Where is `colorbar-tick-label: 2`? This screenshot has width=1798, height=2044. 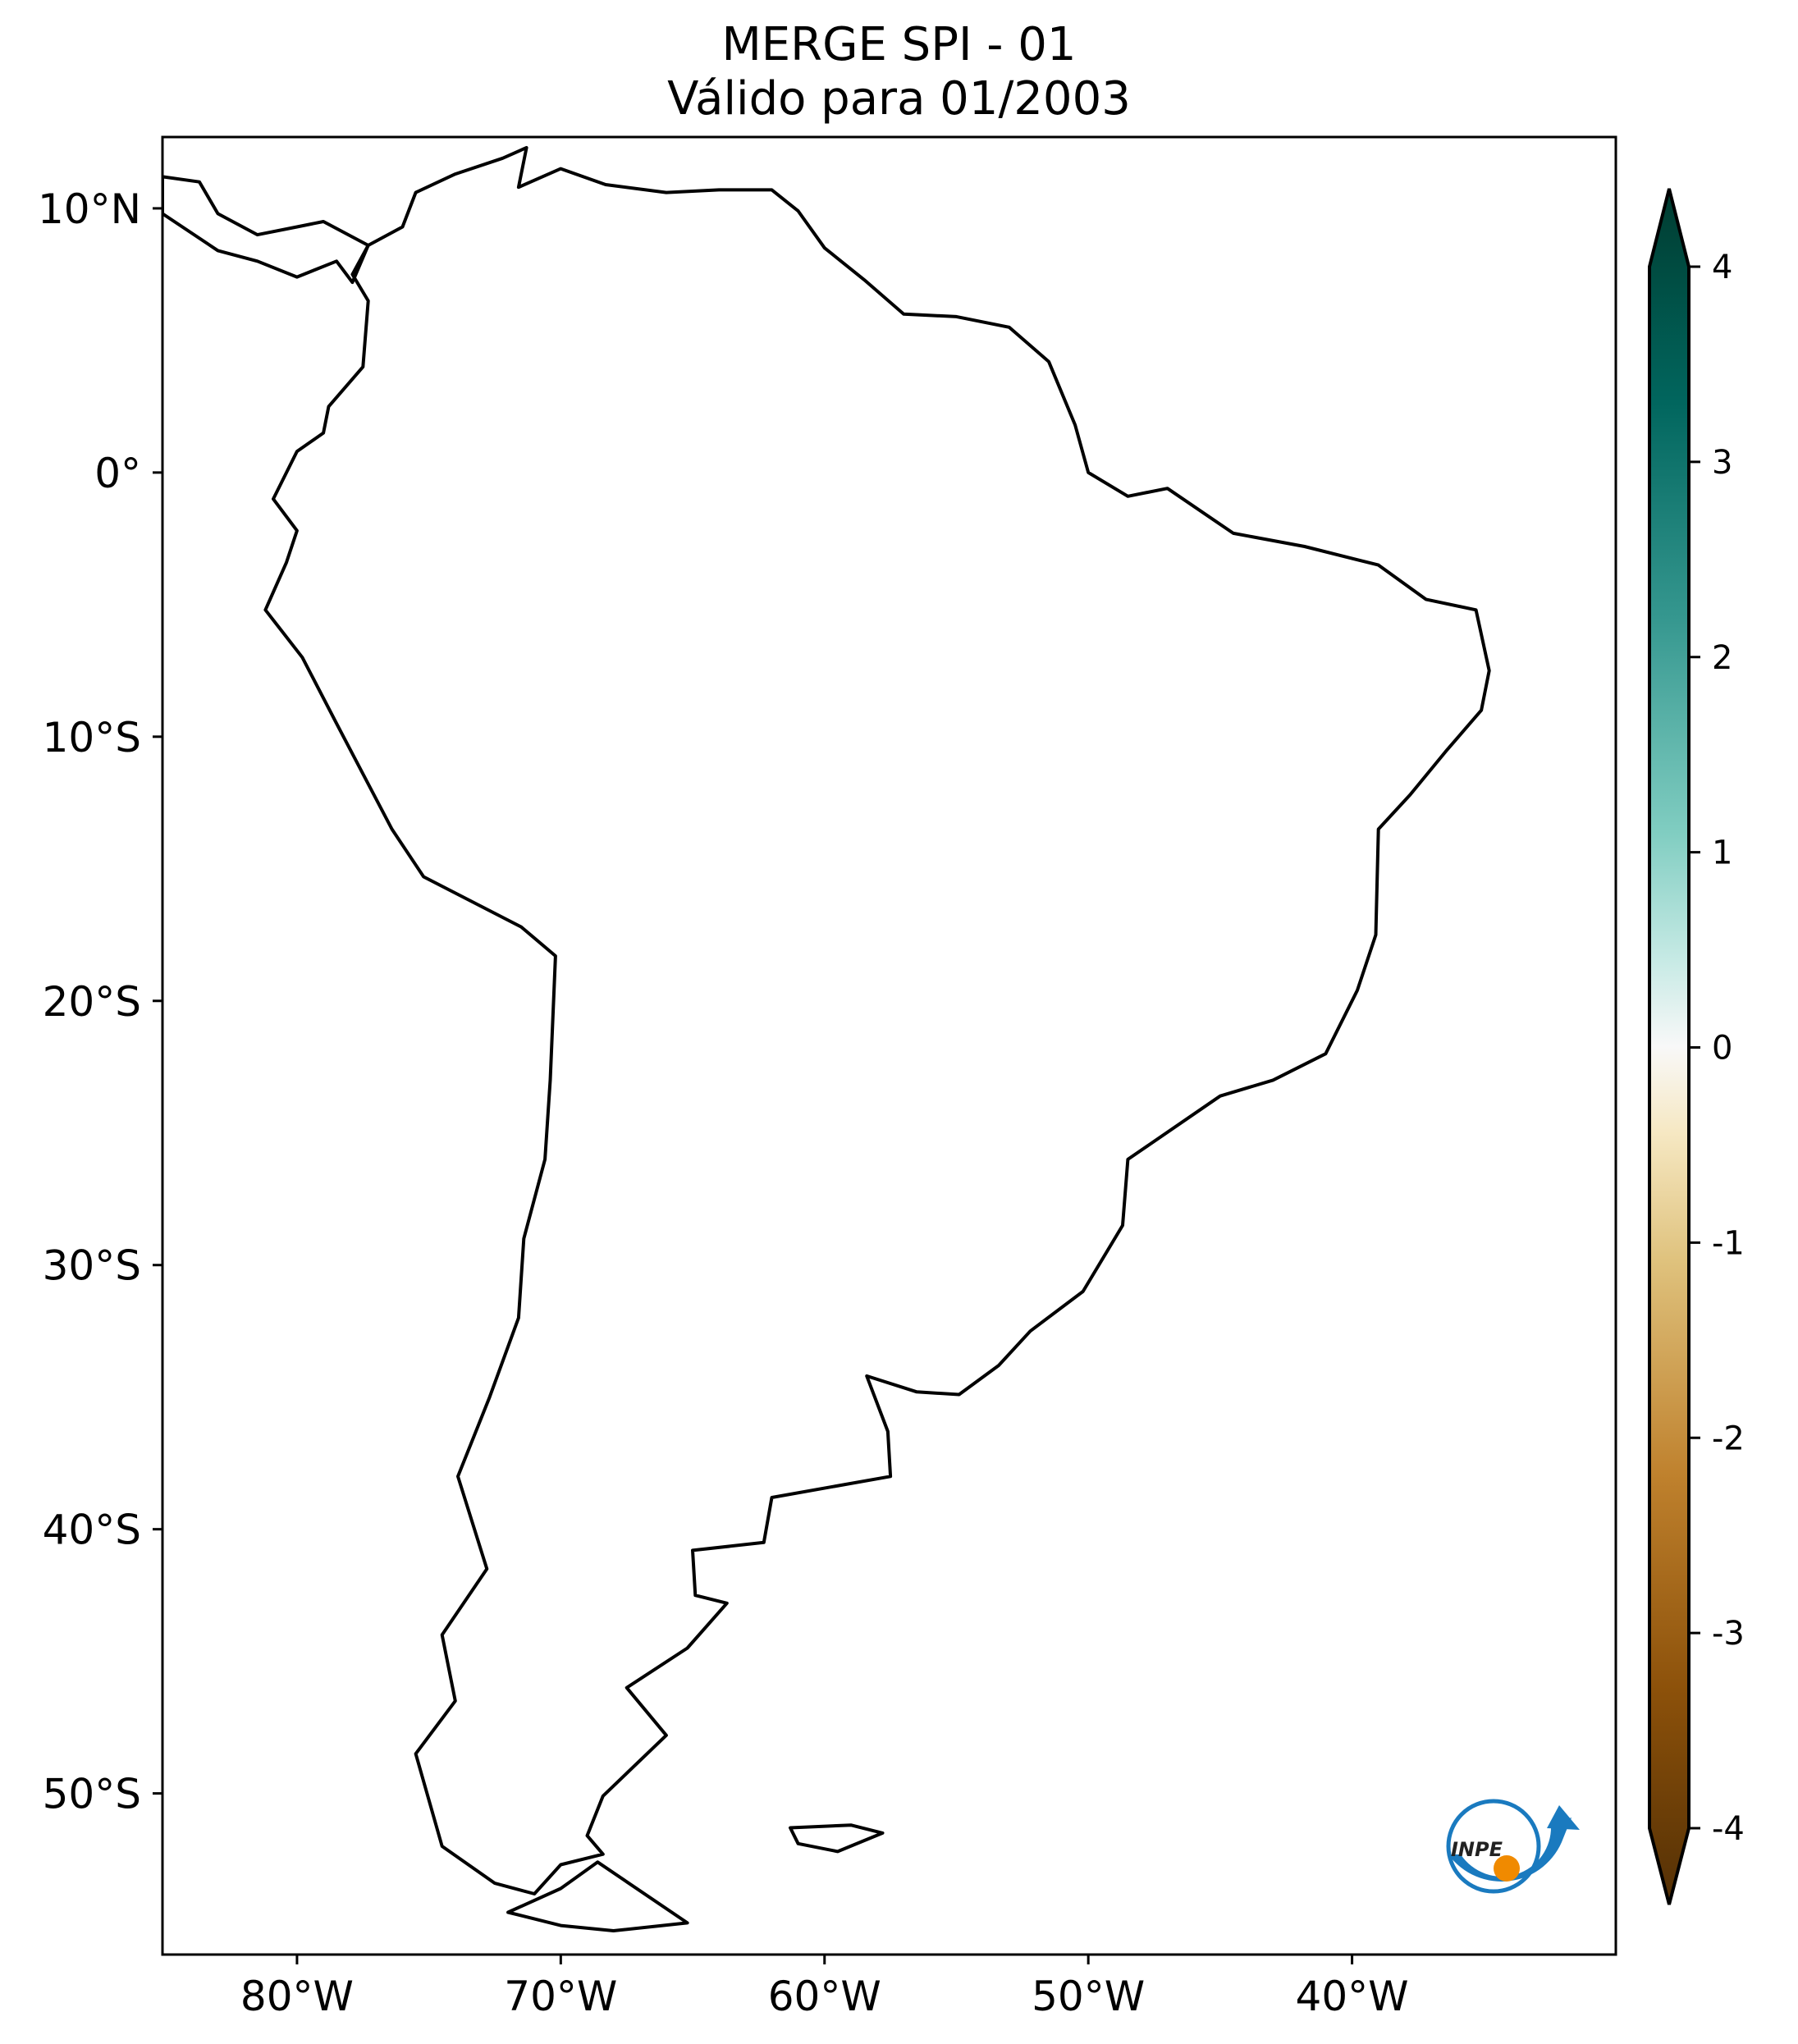 colorbar-tick-label: 2 is located at coordinates (1722, 658).